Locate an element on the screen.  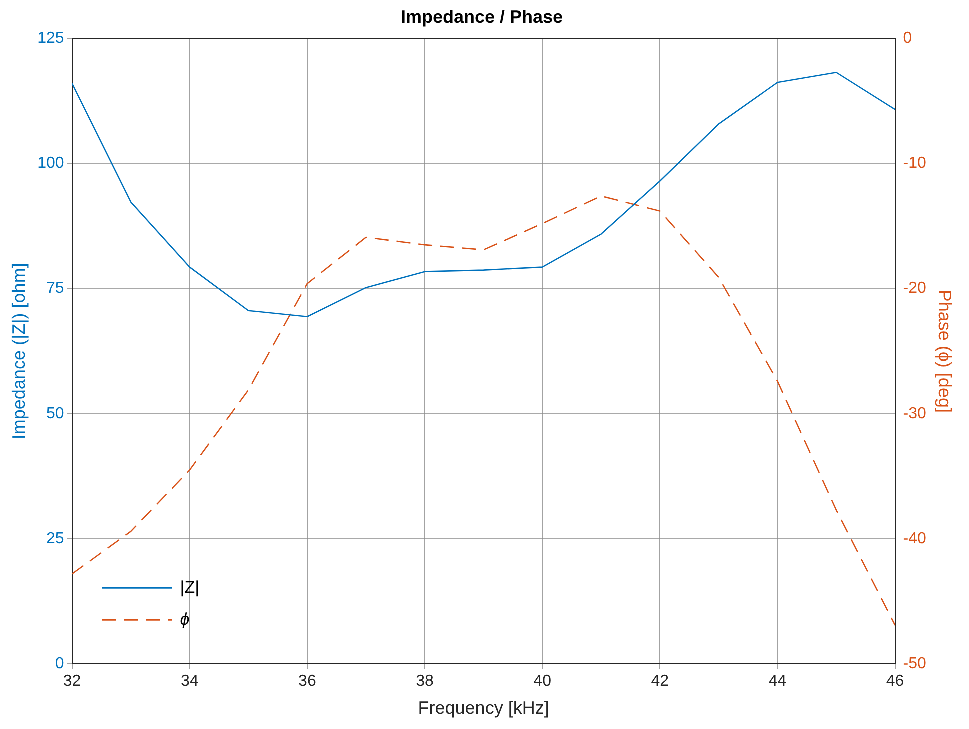
x-tick-label: 42 is located at coordinates (660, 681).